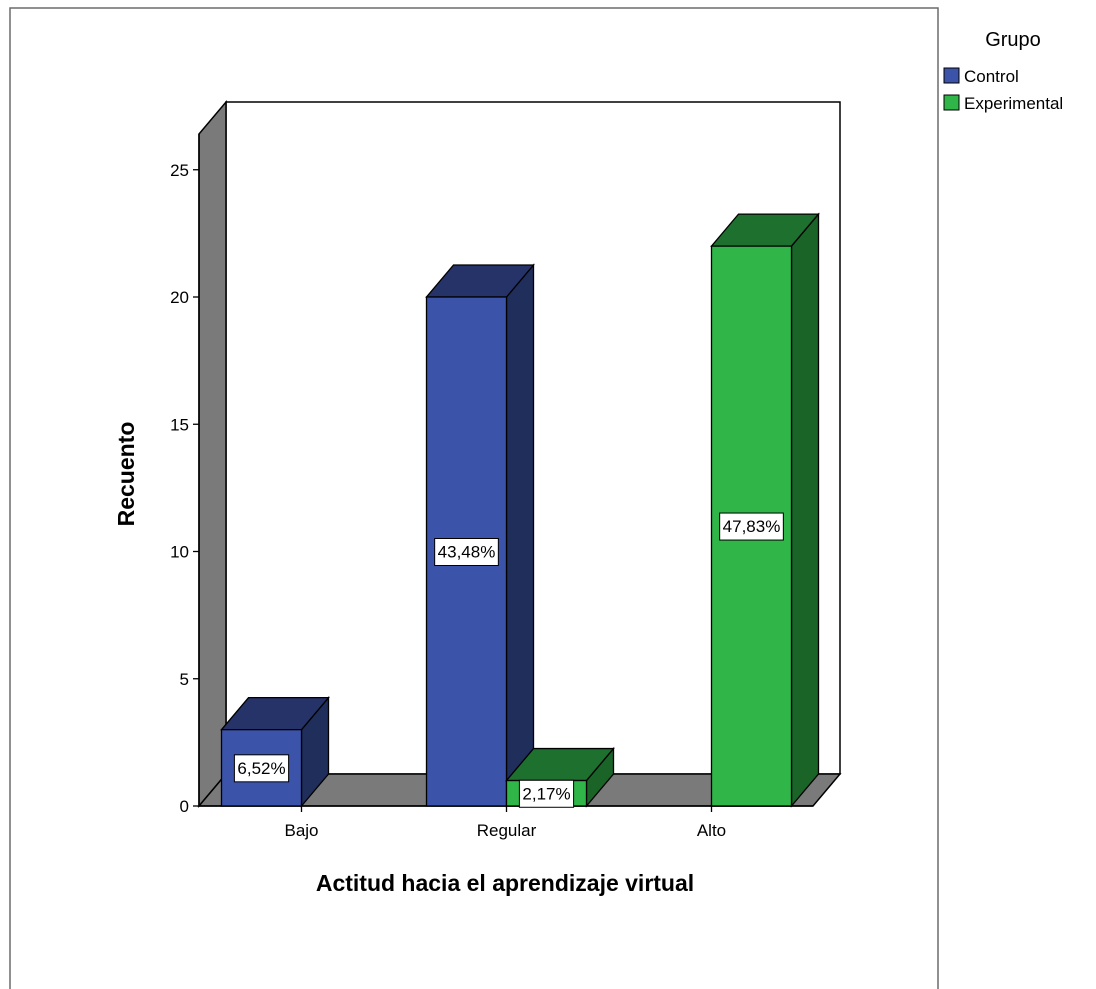 The image size is (1096, 989). Describe the element at coordinates (1013, 103) in the screenshot. I see `legend-label-experimental: Experimental` at that location.